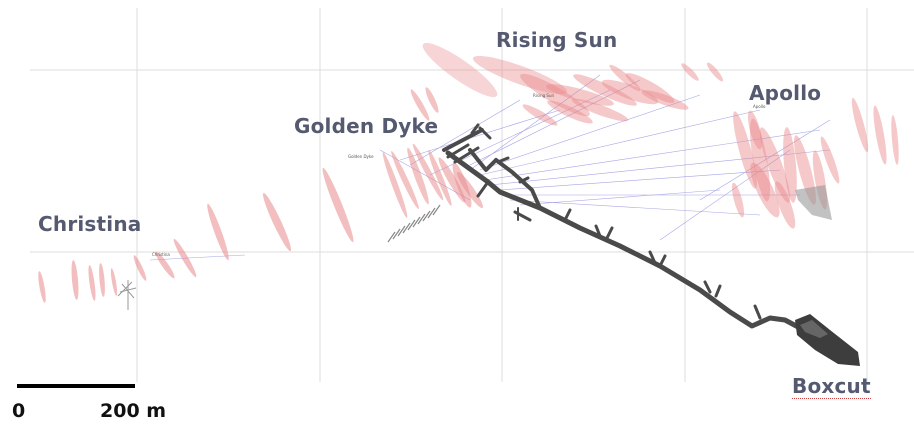  What do you see at coordinates (813, 202) in the screenshot?
I see `apollo-stope` at bounding box center [813, 202].